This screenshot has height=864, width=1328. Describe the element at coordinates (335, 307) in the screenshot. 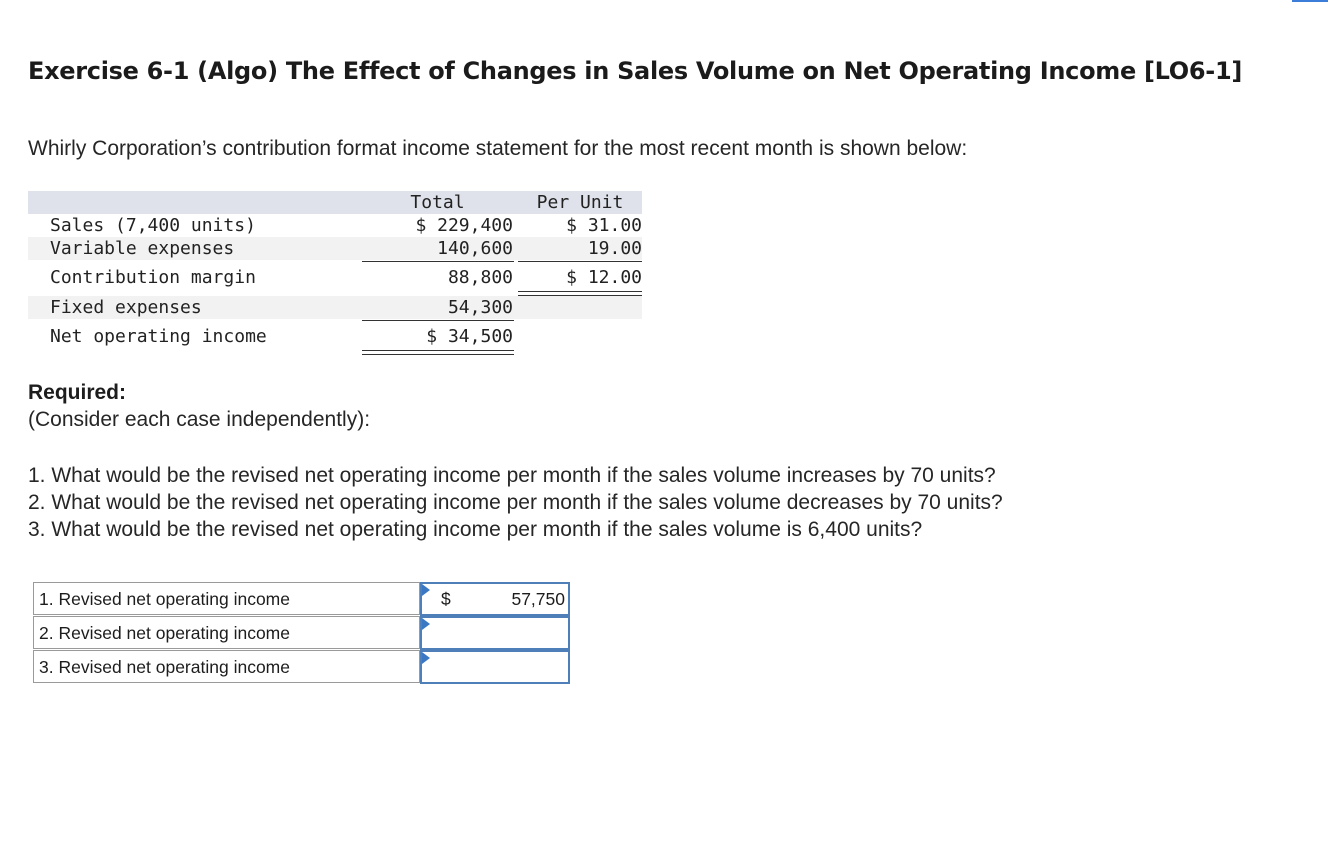

I see `statement-row-fixed-expenses: Fixed expenses 54,300` at that location.